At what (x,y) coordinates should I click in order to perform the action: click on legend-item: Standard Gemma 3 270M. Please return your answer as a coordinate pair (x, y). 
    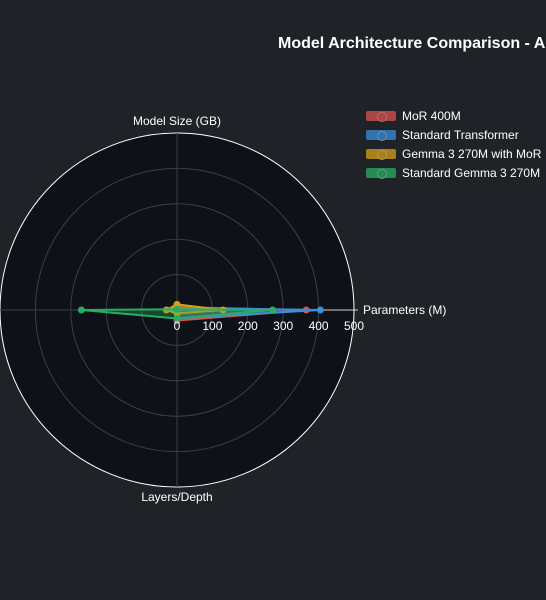
    Looking at the image, I should click on (453, 172).